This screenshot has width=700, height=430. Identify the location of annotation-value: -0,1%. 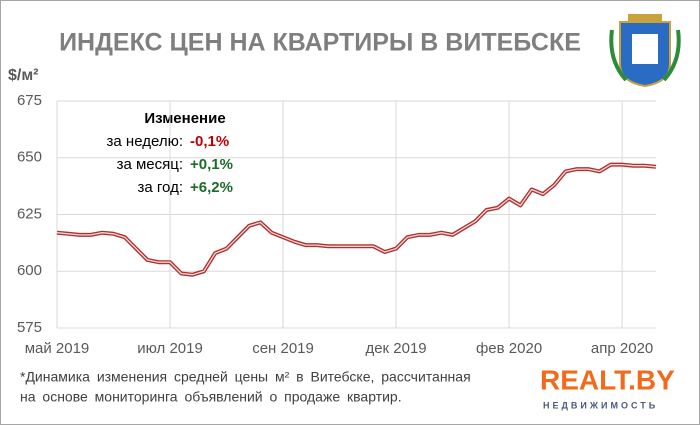
(209, 141).